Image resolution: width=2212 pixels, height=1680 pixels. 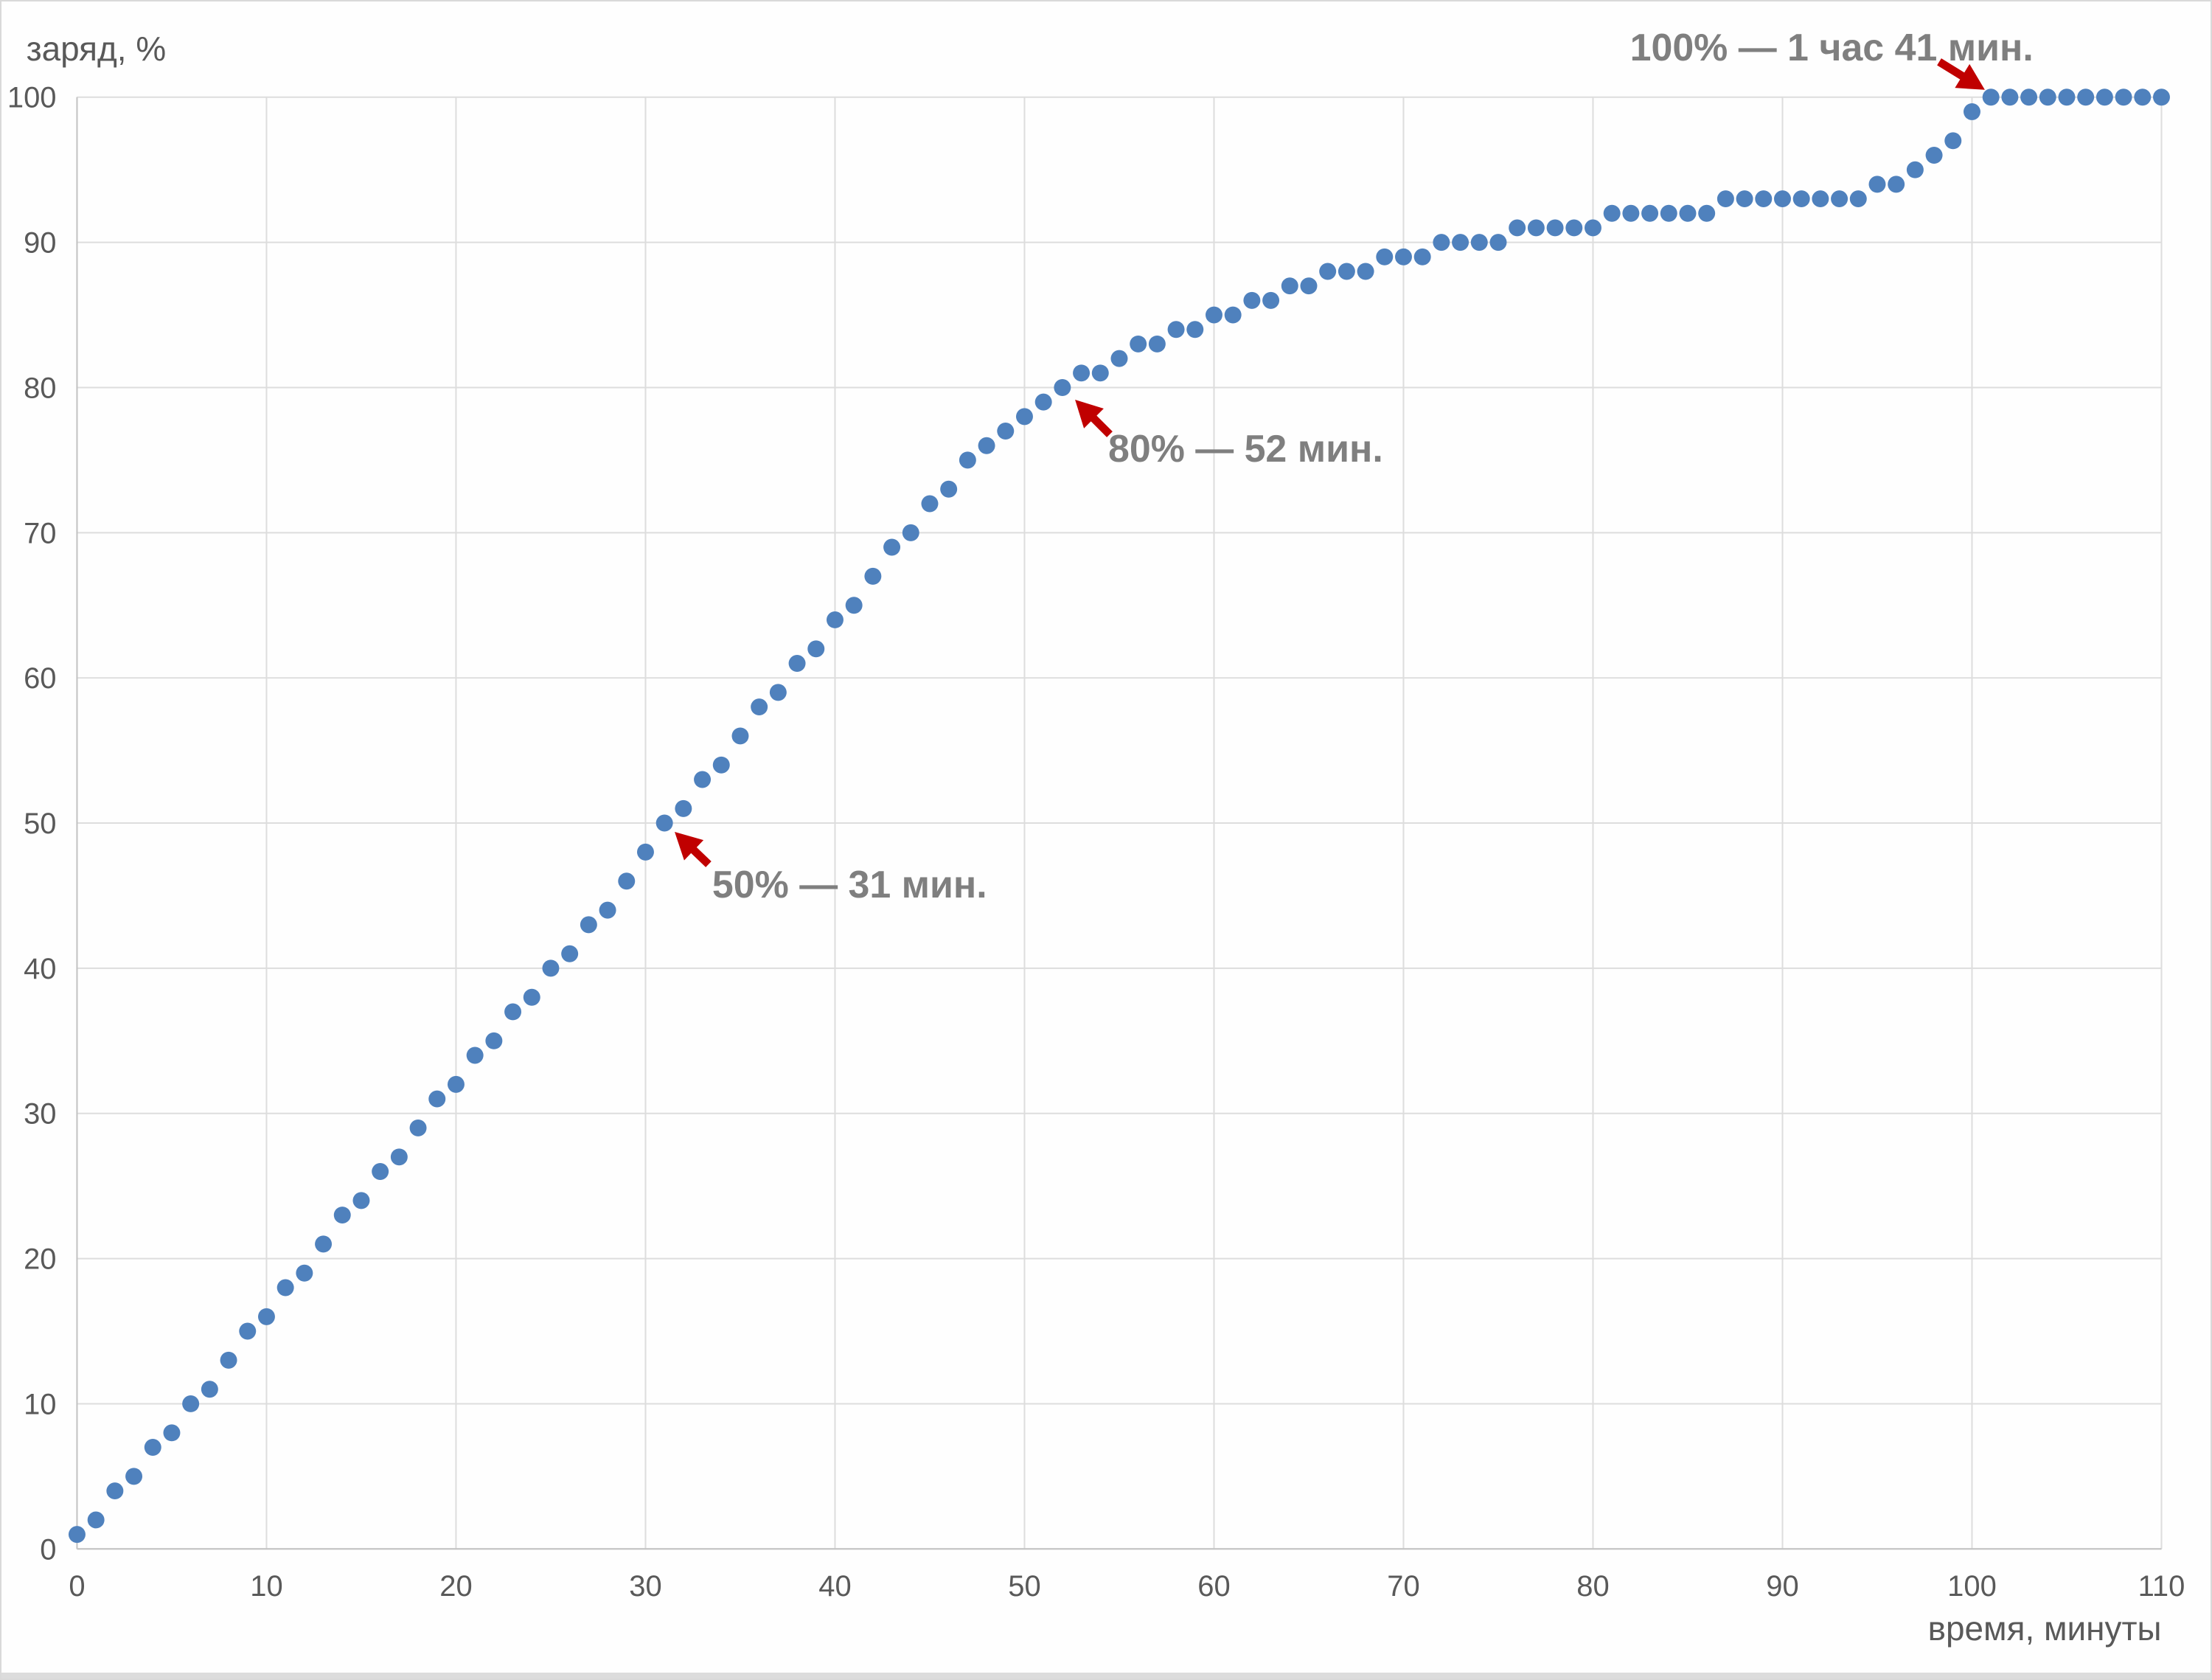 I want to click on window-edge-strip, so click(x=1106, y=1676).